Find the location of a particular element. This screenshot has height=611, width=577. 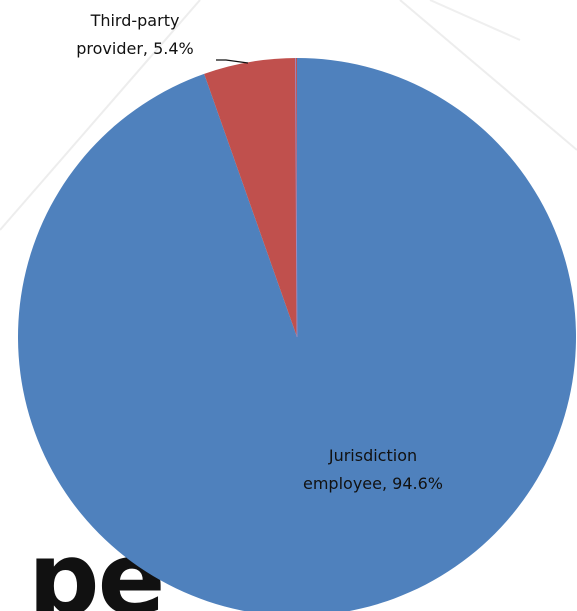

pie-leader-line is located at coordinates (232, 61).